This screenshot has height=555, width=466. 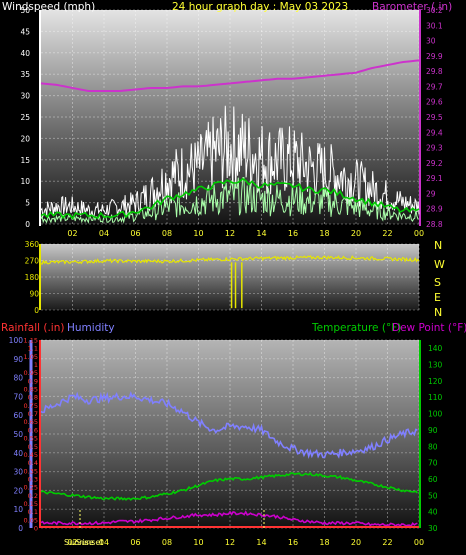 I want to click on rain-tick-label: 0.8, so click(x=33, y=398).